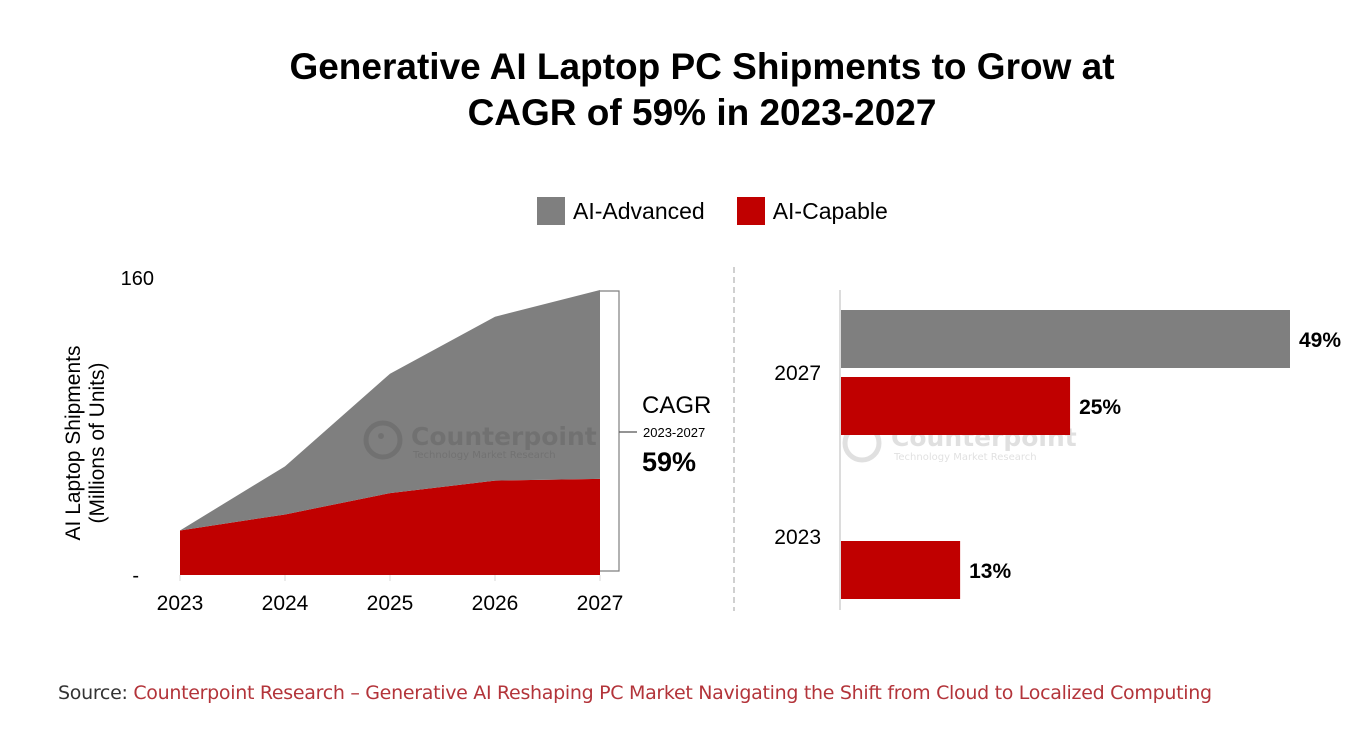 The width and height of the screenshot is (1360, 731). I want to click on legend-swatch-ai-advanced, so click(551, 211).